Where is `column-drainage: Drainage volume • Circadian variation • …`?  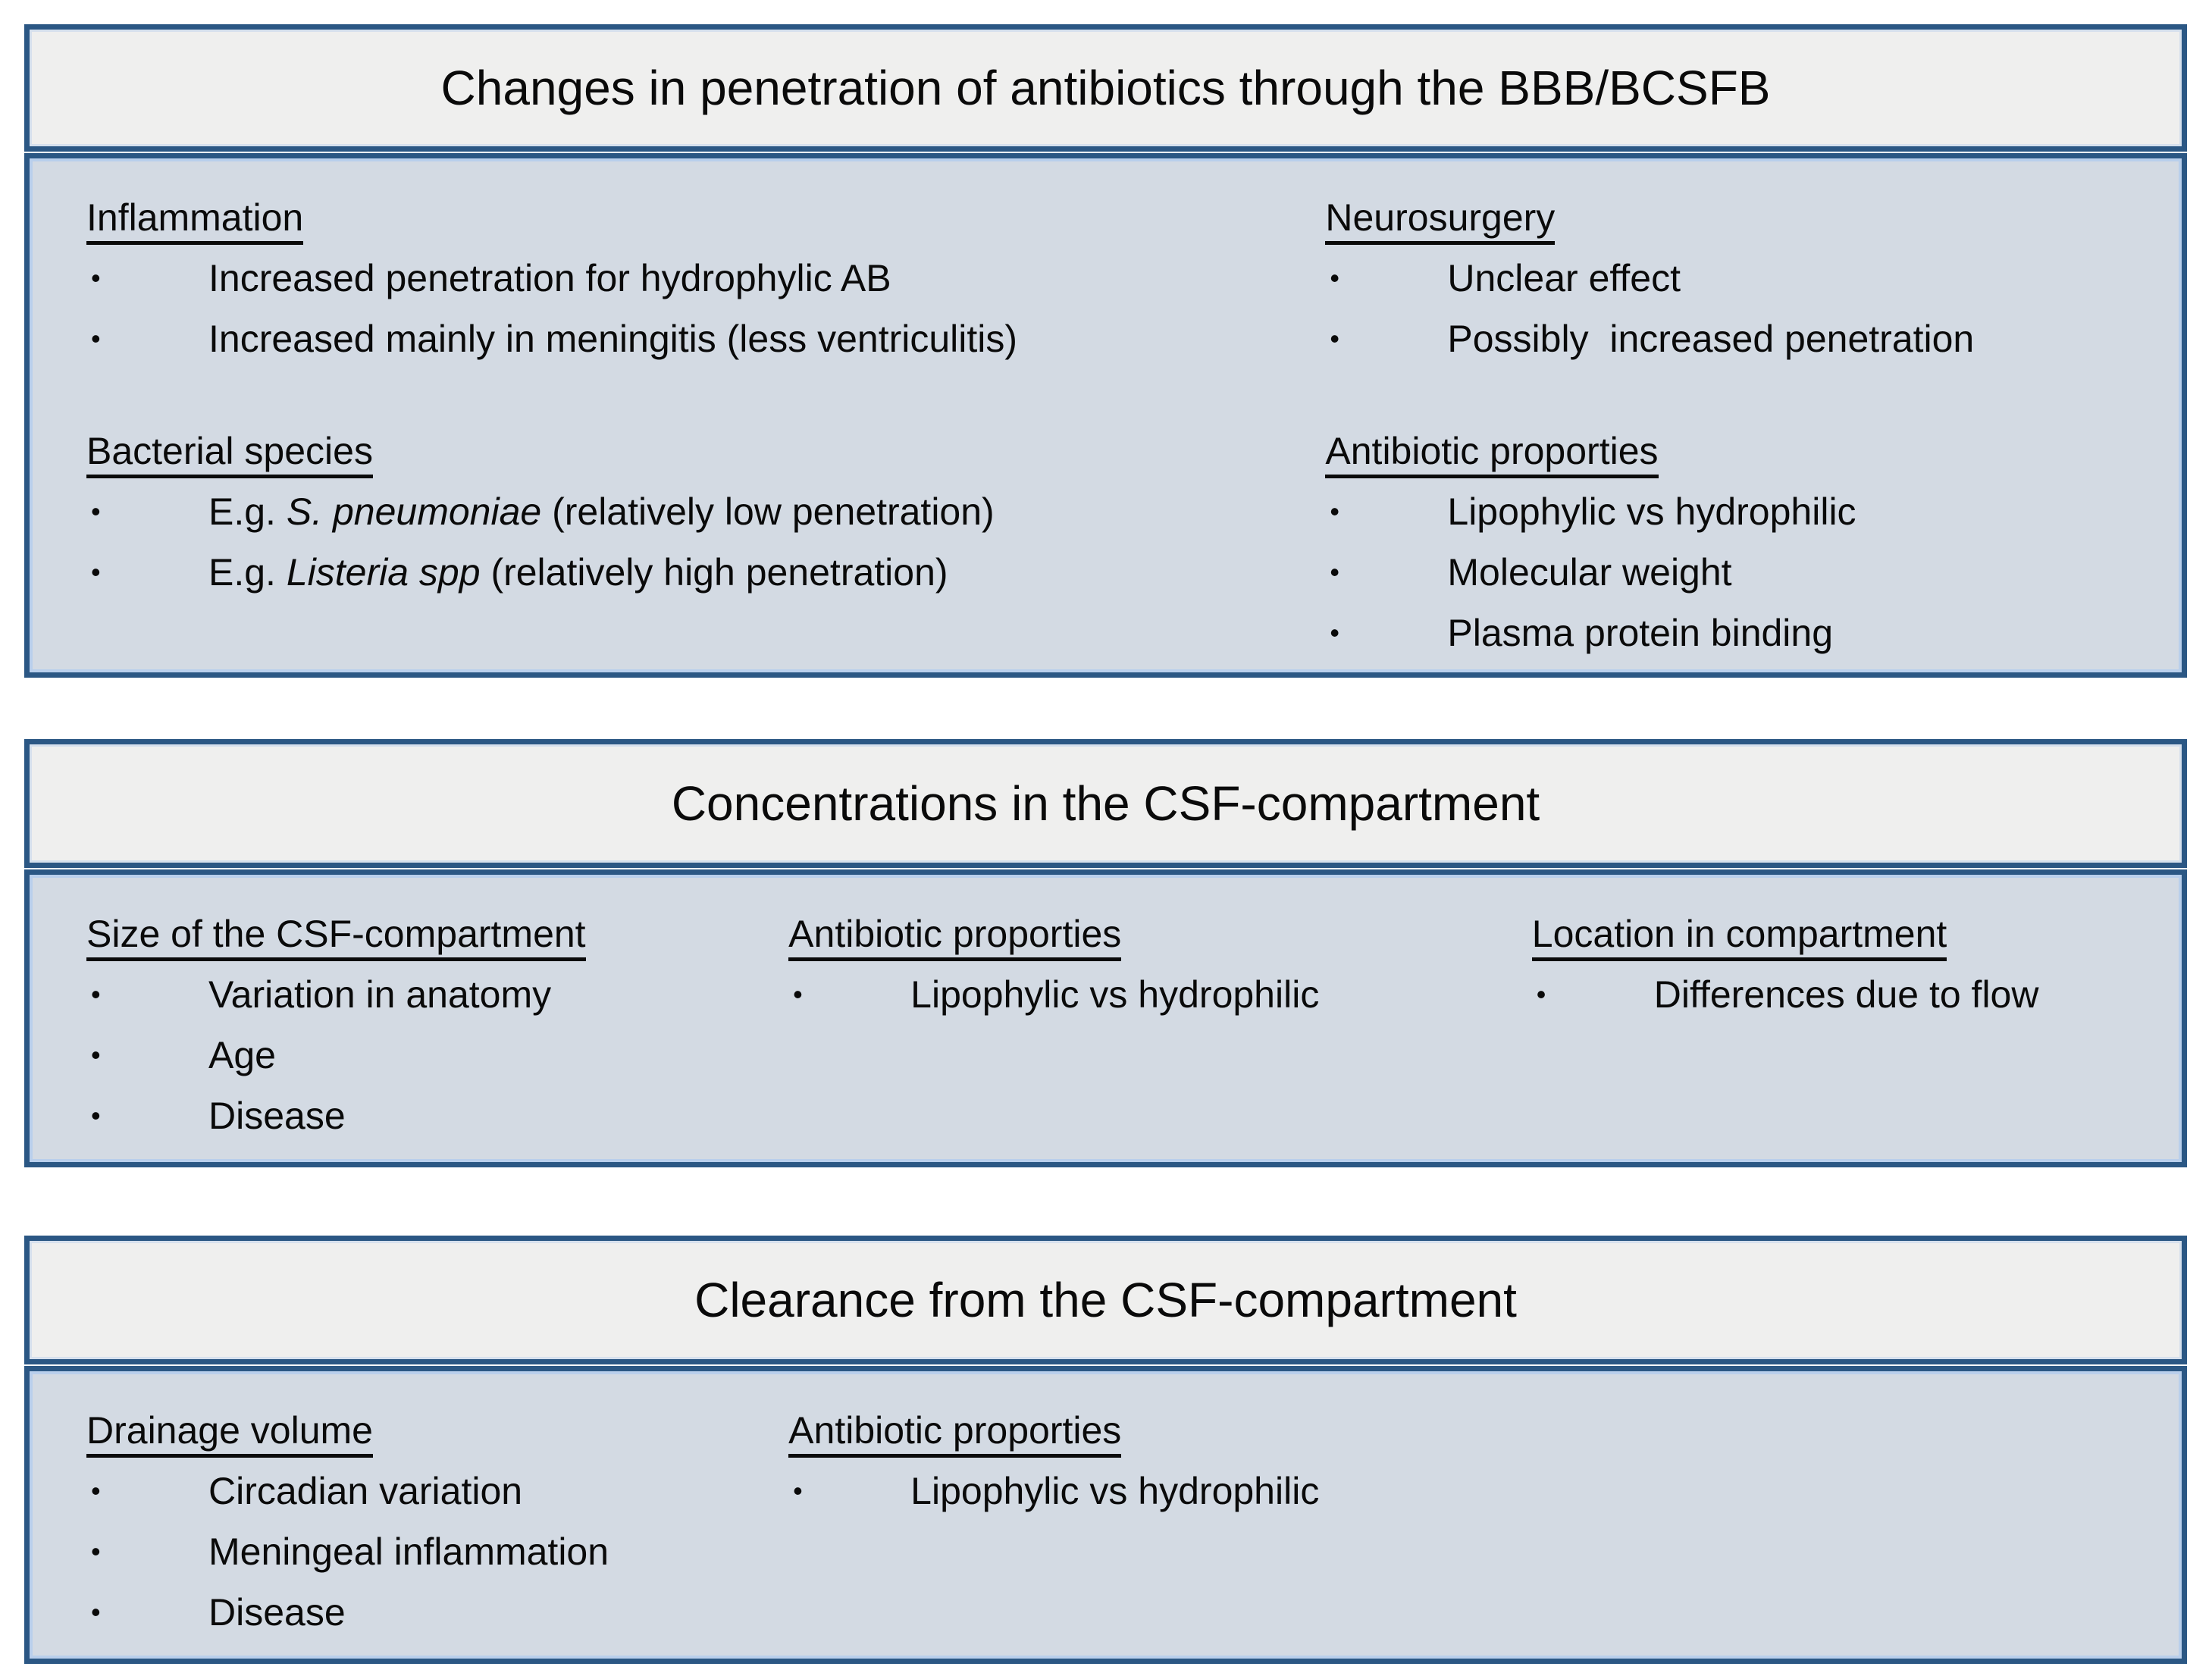
column-drainage: Drainage volume • Circadian variation • … is located at coordinates (437, 1524).